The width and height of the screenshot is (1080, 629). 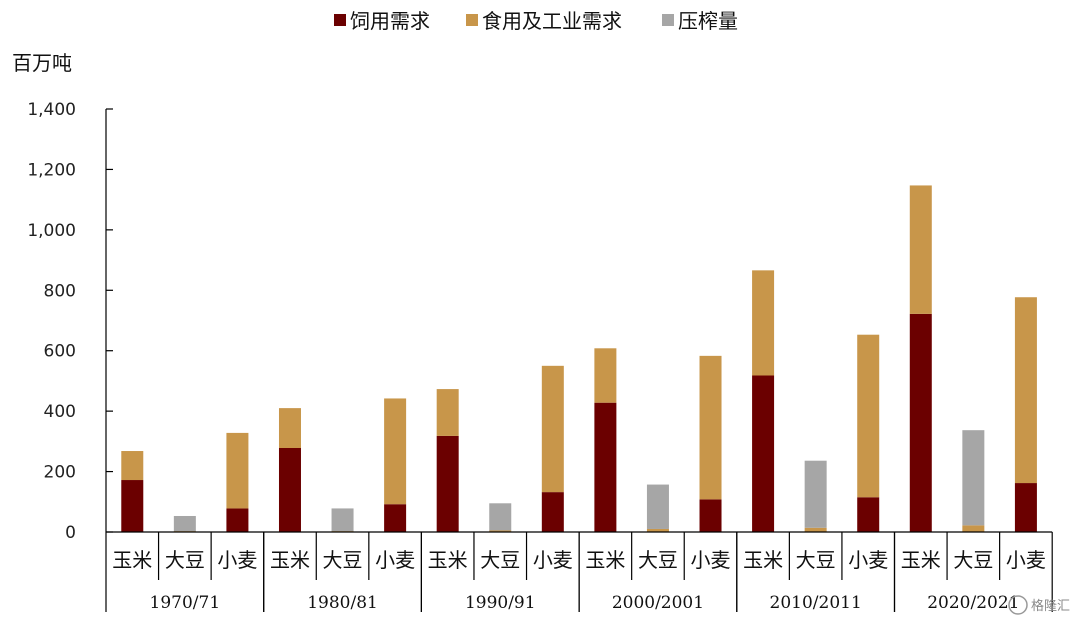 I want to click on watermark: 格隆汇, so click(x=1039, y=605).